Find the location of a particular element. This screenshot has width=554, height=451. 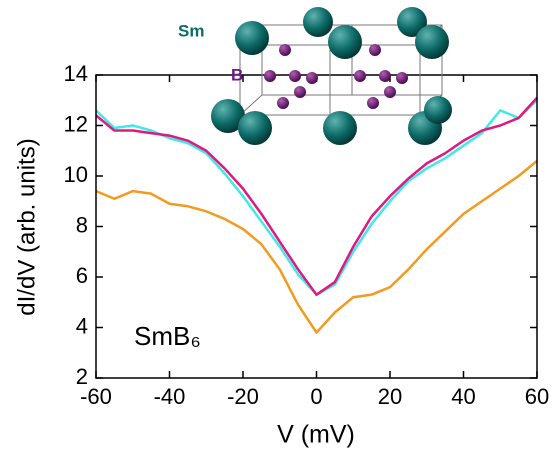

y-tick-label: 2 is located at coordinates (82, 376).